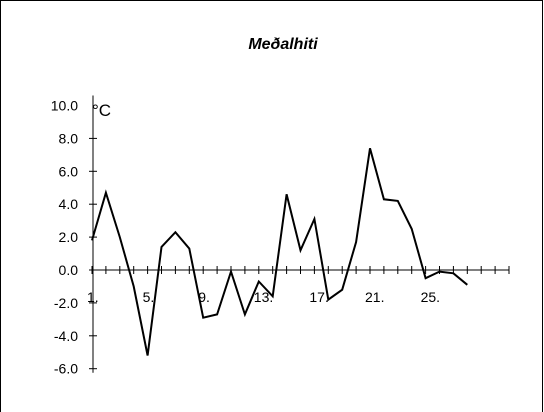 The image size is (544, 412). I want to click on chart-title: Meðalhiti, so click(283, 44).